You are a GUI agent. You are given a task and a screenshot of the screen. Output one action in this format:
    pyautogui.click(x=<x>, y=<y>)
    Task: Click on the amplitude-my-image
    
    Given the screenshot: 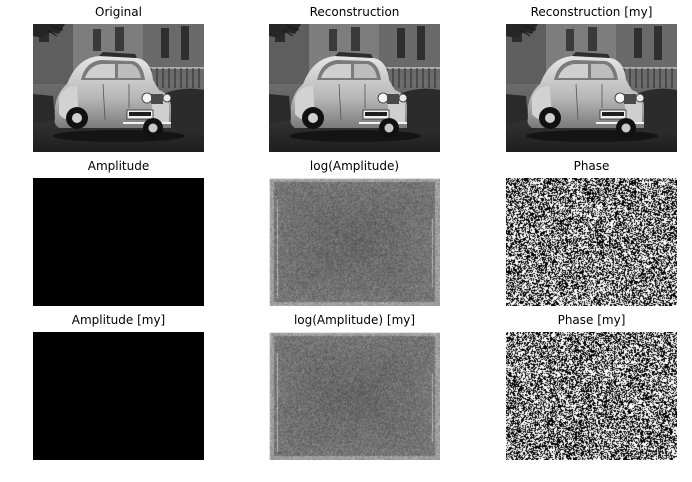 What is the action you would take?
    pyautogui.click(x=118, y=396)
    